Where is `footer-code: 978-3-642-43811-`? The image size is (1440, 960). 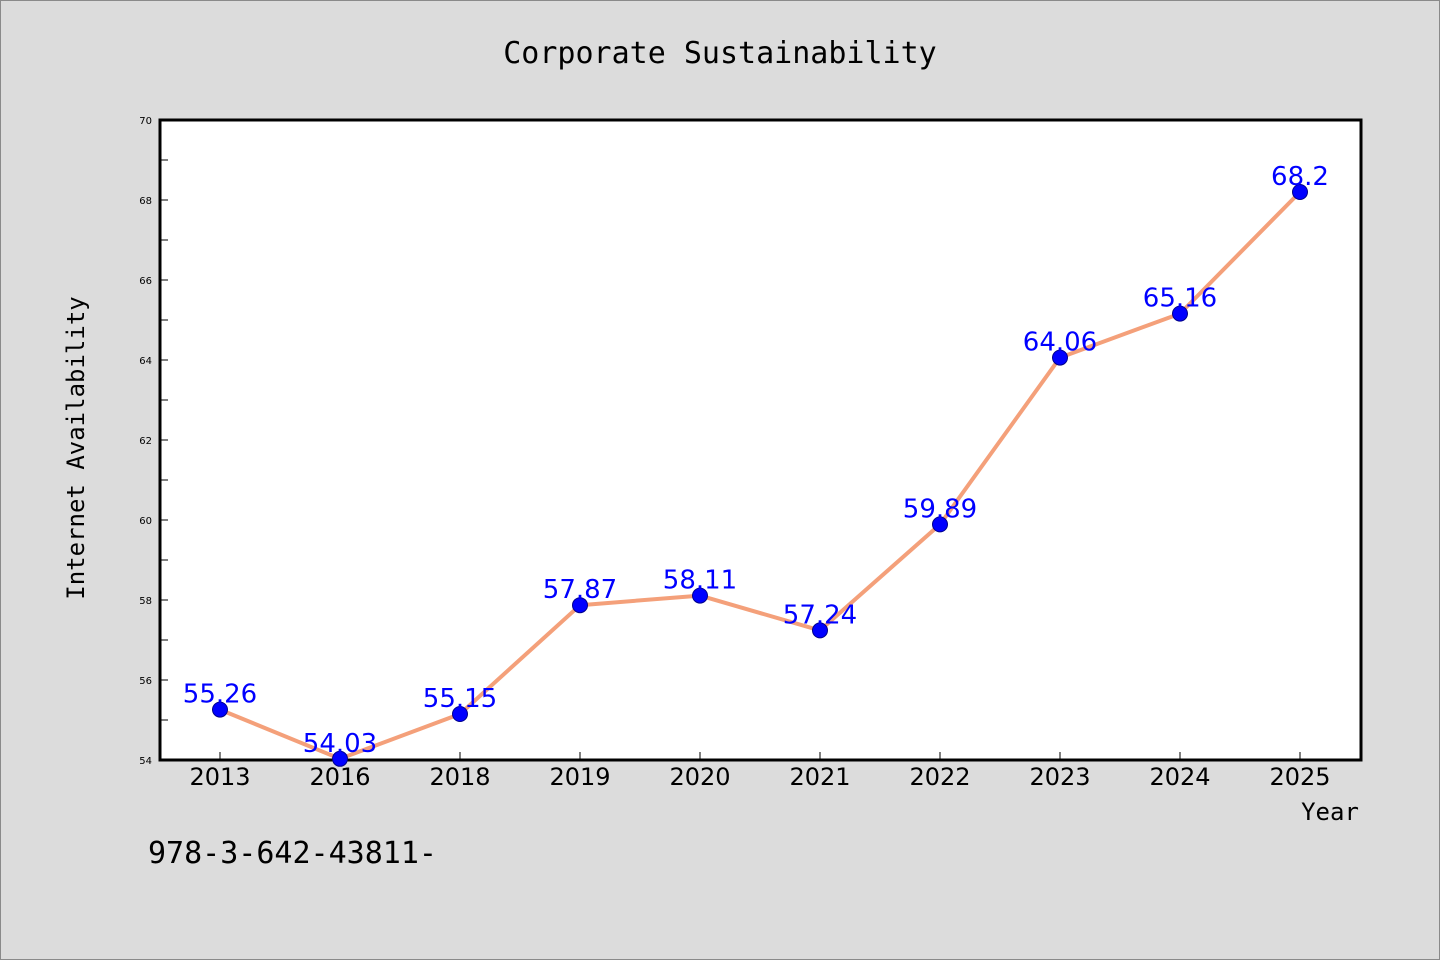
footer-code: 978-3-642-43811- is located at coordinates (292, 853).